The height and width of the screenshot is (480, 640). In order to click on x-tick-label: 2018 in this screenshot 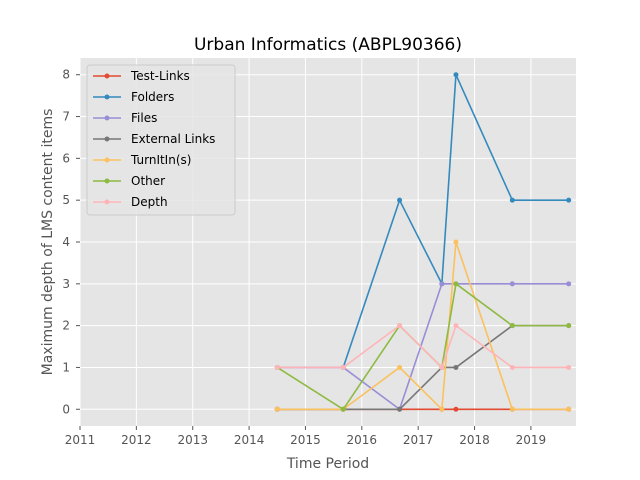, I will do `click(474, 440)`.